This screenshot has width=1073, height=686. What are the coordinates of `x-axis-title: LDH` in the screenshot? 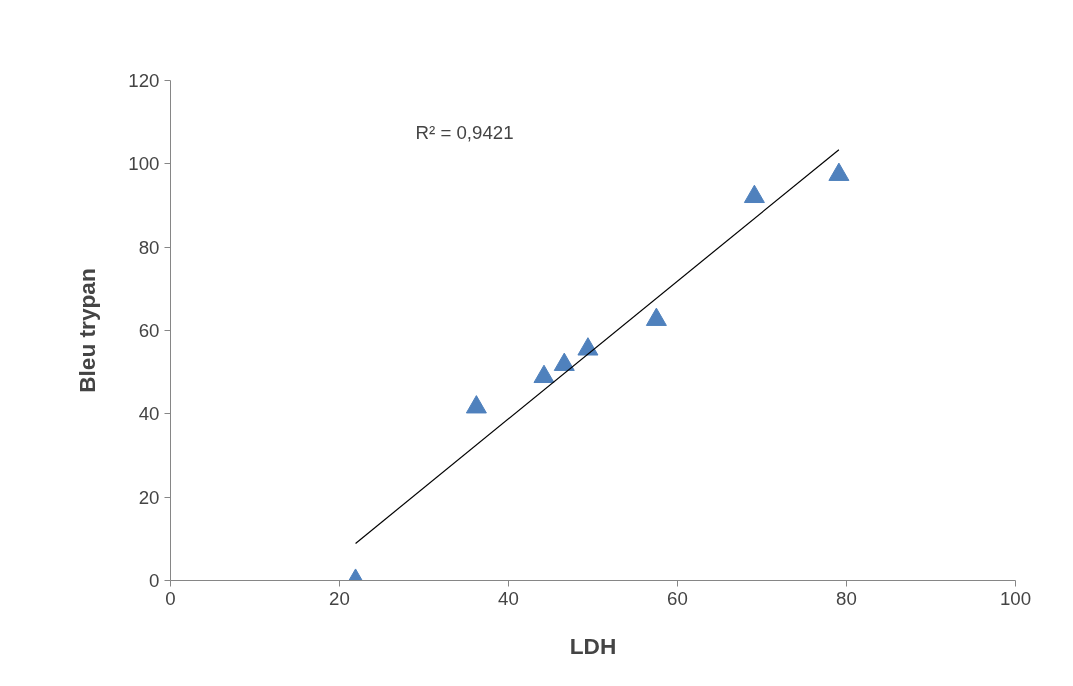 It's located at (593, 645).